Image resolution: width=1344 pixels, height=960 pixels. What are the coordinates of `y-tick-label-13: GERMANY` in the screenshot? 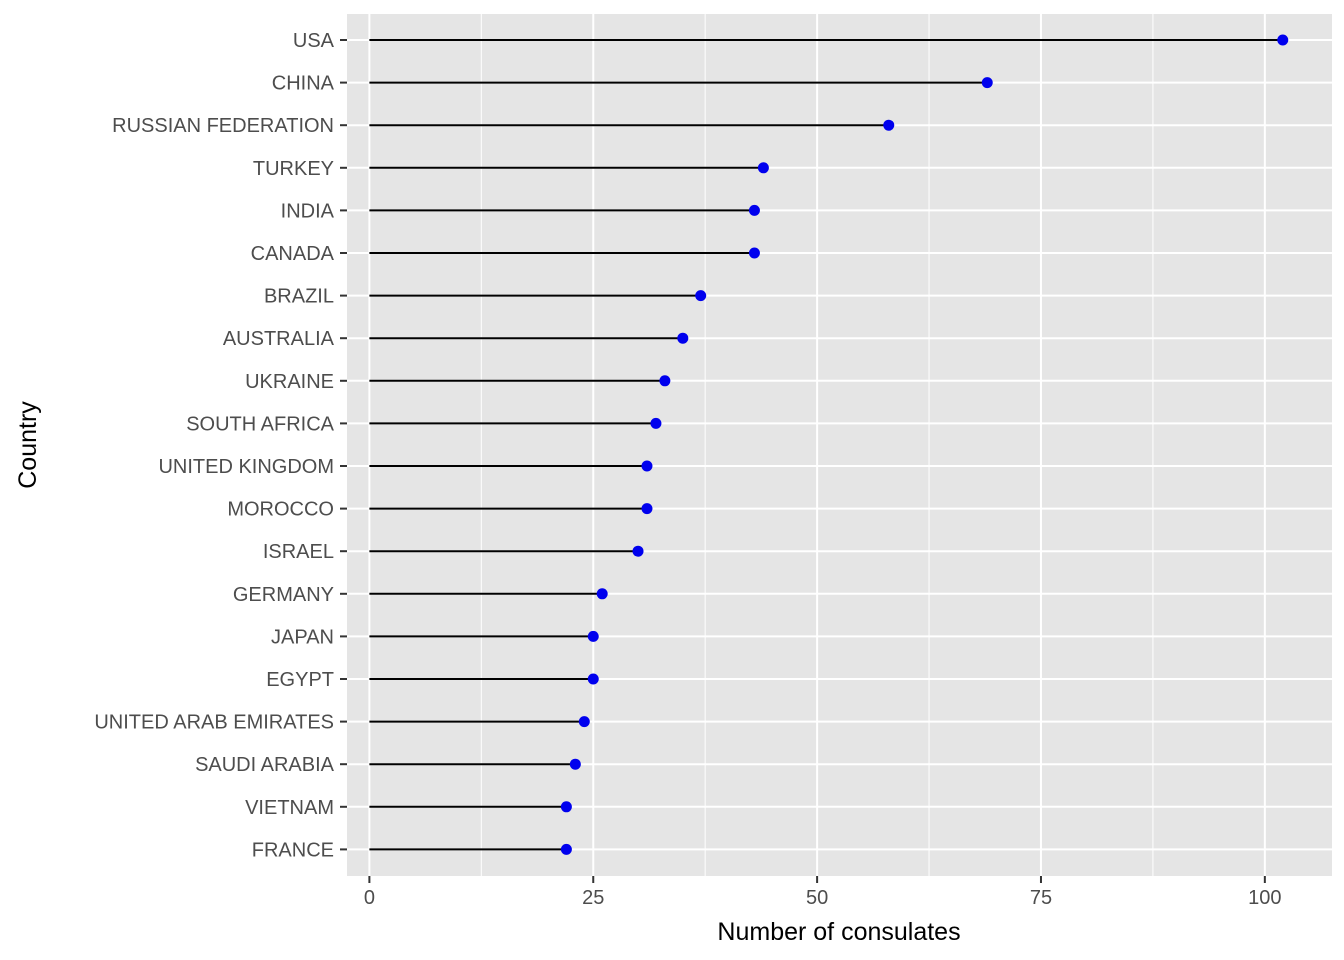 It's located at (283, 595).